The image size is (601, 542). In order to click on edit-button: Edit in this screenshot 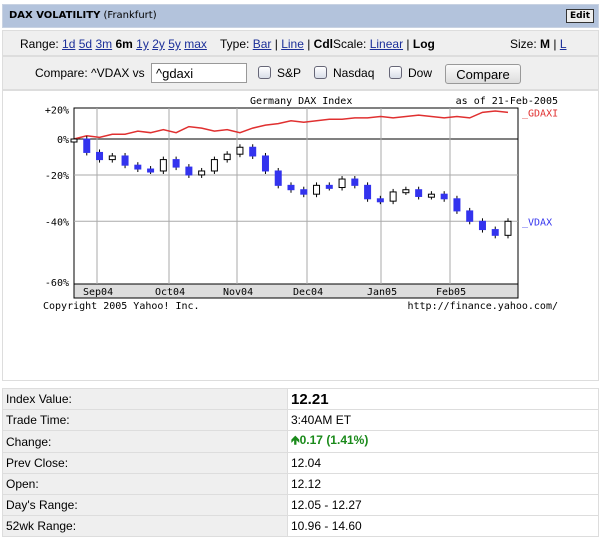, I will do `click(580, 16)`.